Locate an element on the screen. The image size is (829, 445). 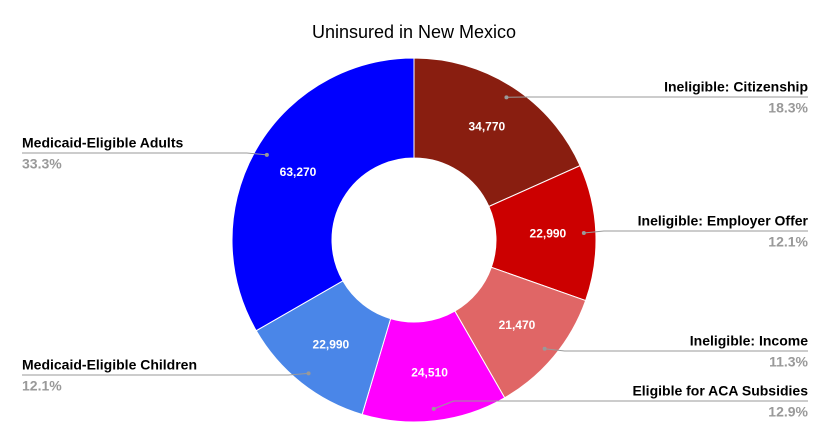
legend-label: Eligible for ACA Subsidies is located at coordinates (720, 391).